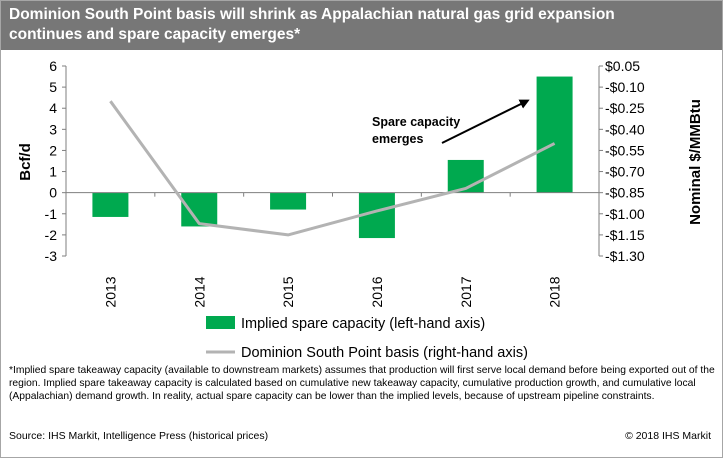 The height and width of the screenshot is (458, 723). Describe the element at coordinates (625, 150) in the screenshot. I see `right-axis-tick-label: -$0.55` at that location.